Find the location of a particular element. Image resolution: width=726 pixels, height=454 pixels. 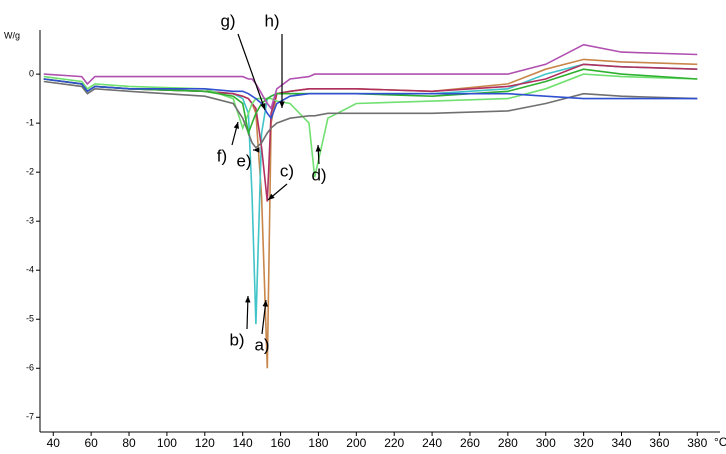

x-tick-label: 360 is located at coordinates (659, 443).